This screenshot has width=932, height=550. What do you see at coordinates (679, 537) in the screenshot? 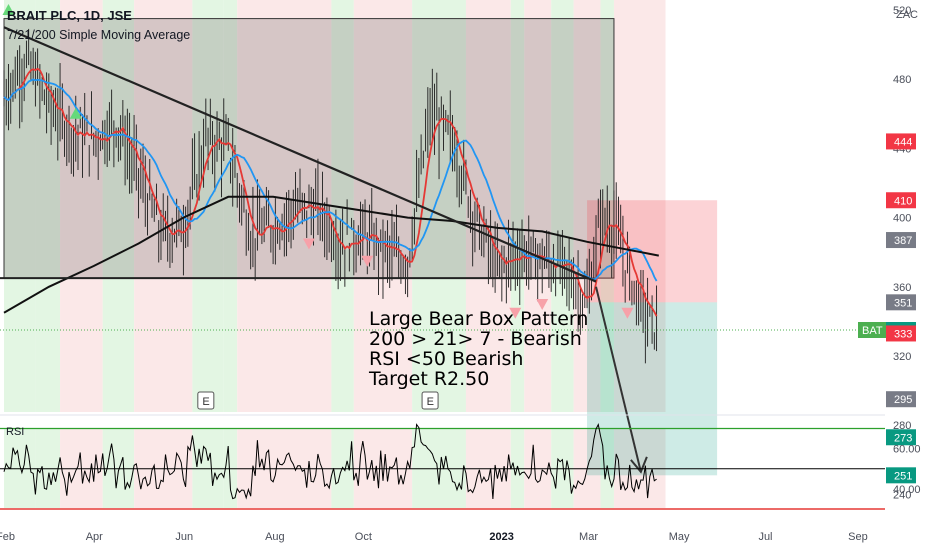
I see `time-tick-7: May` at bounding box center [679, 537].